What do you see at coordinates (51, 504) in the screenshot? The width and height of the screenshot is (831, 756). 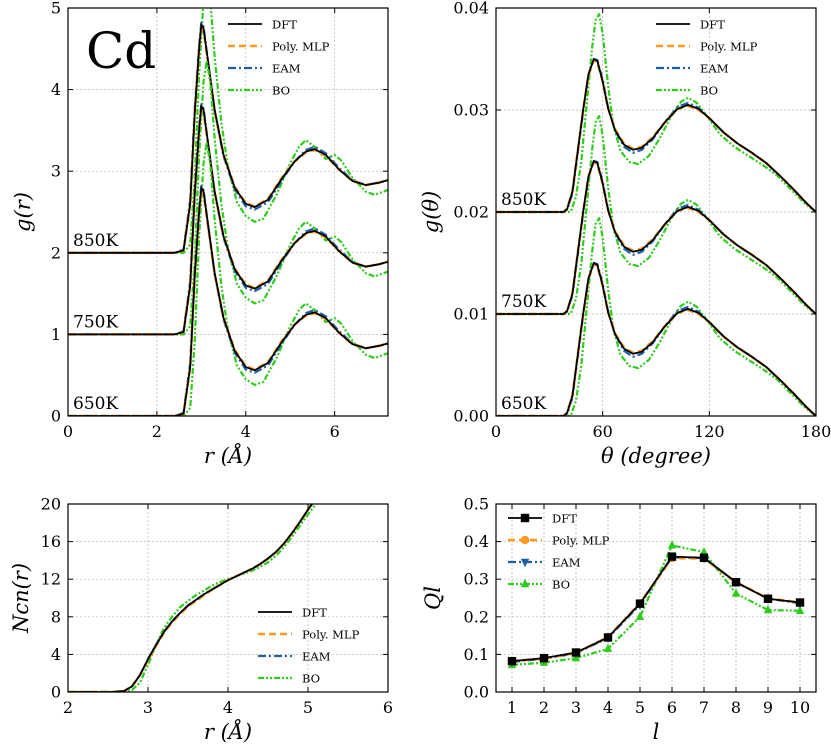 I see `y-tick-label: 20` at bounding box center [51, 504].